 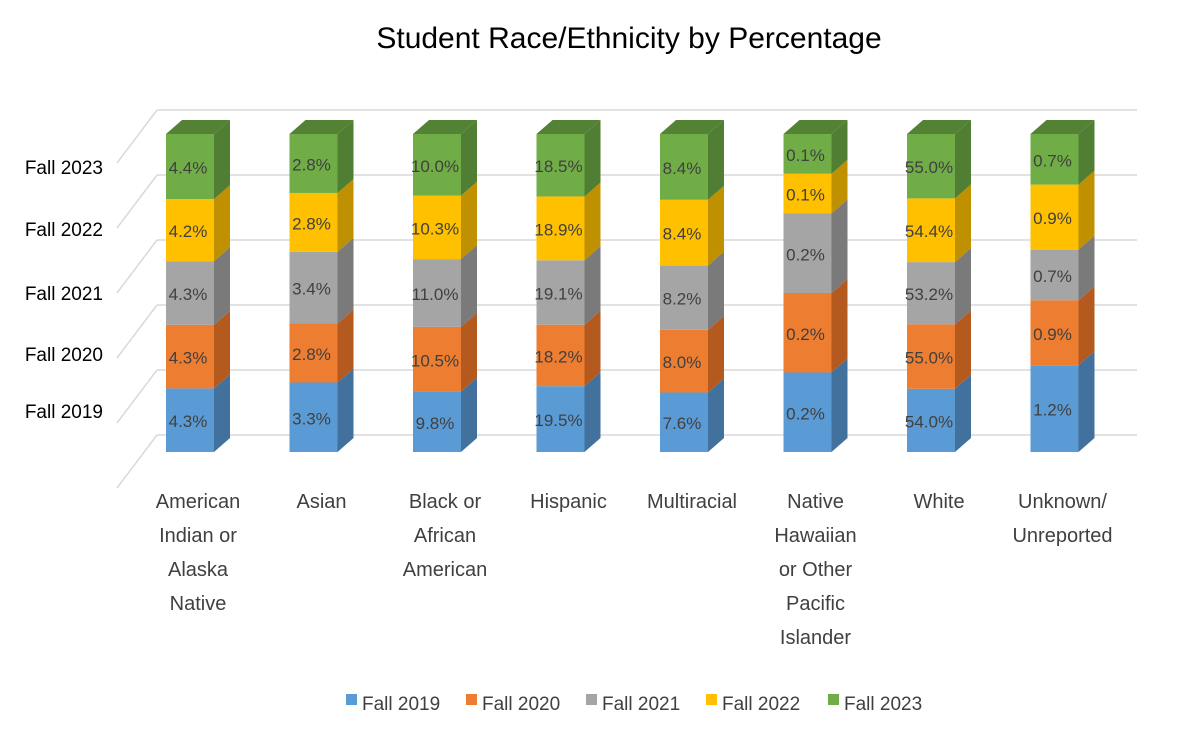 What do you see at coordinates (188, 231) in the screenshot?
I see `data-label: 4.2%` at bounding box center [188, 231].